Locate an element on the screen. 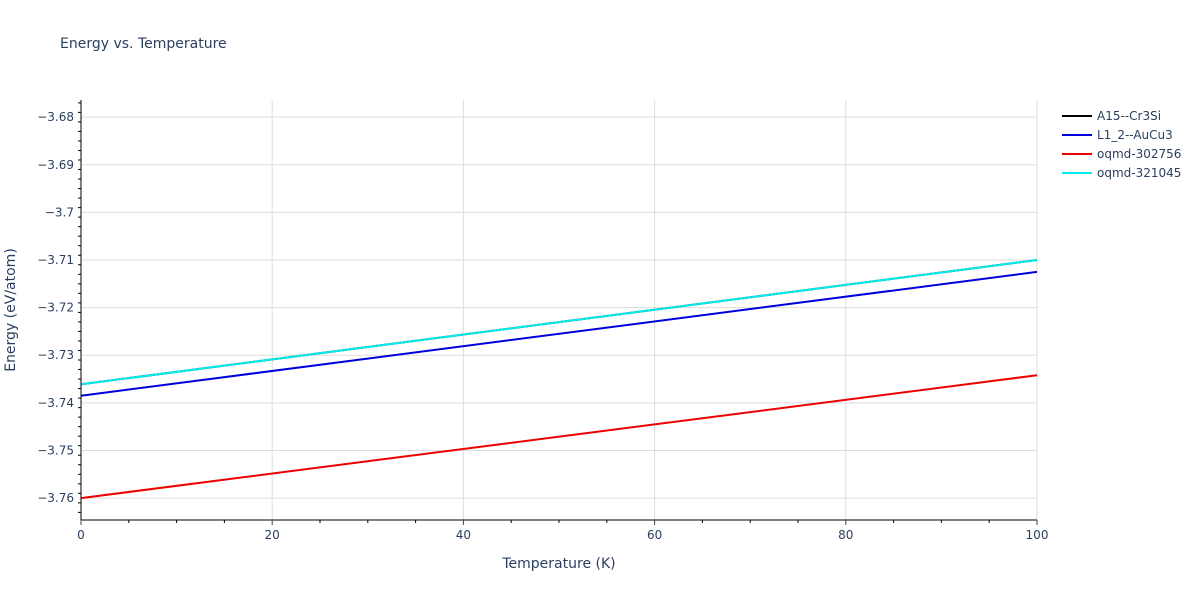 This screenshot has width=1200, height=600. legend-item: oqmd-302756 is located at coordinates (1121, 153).